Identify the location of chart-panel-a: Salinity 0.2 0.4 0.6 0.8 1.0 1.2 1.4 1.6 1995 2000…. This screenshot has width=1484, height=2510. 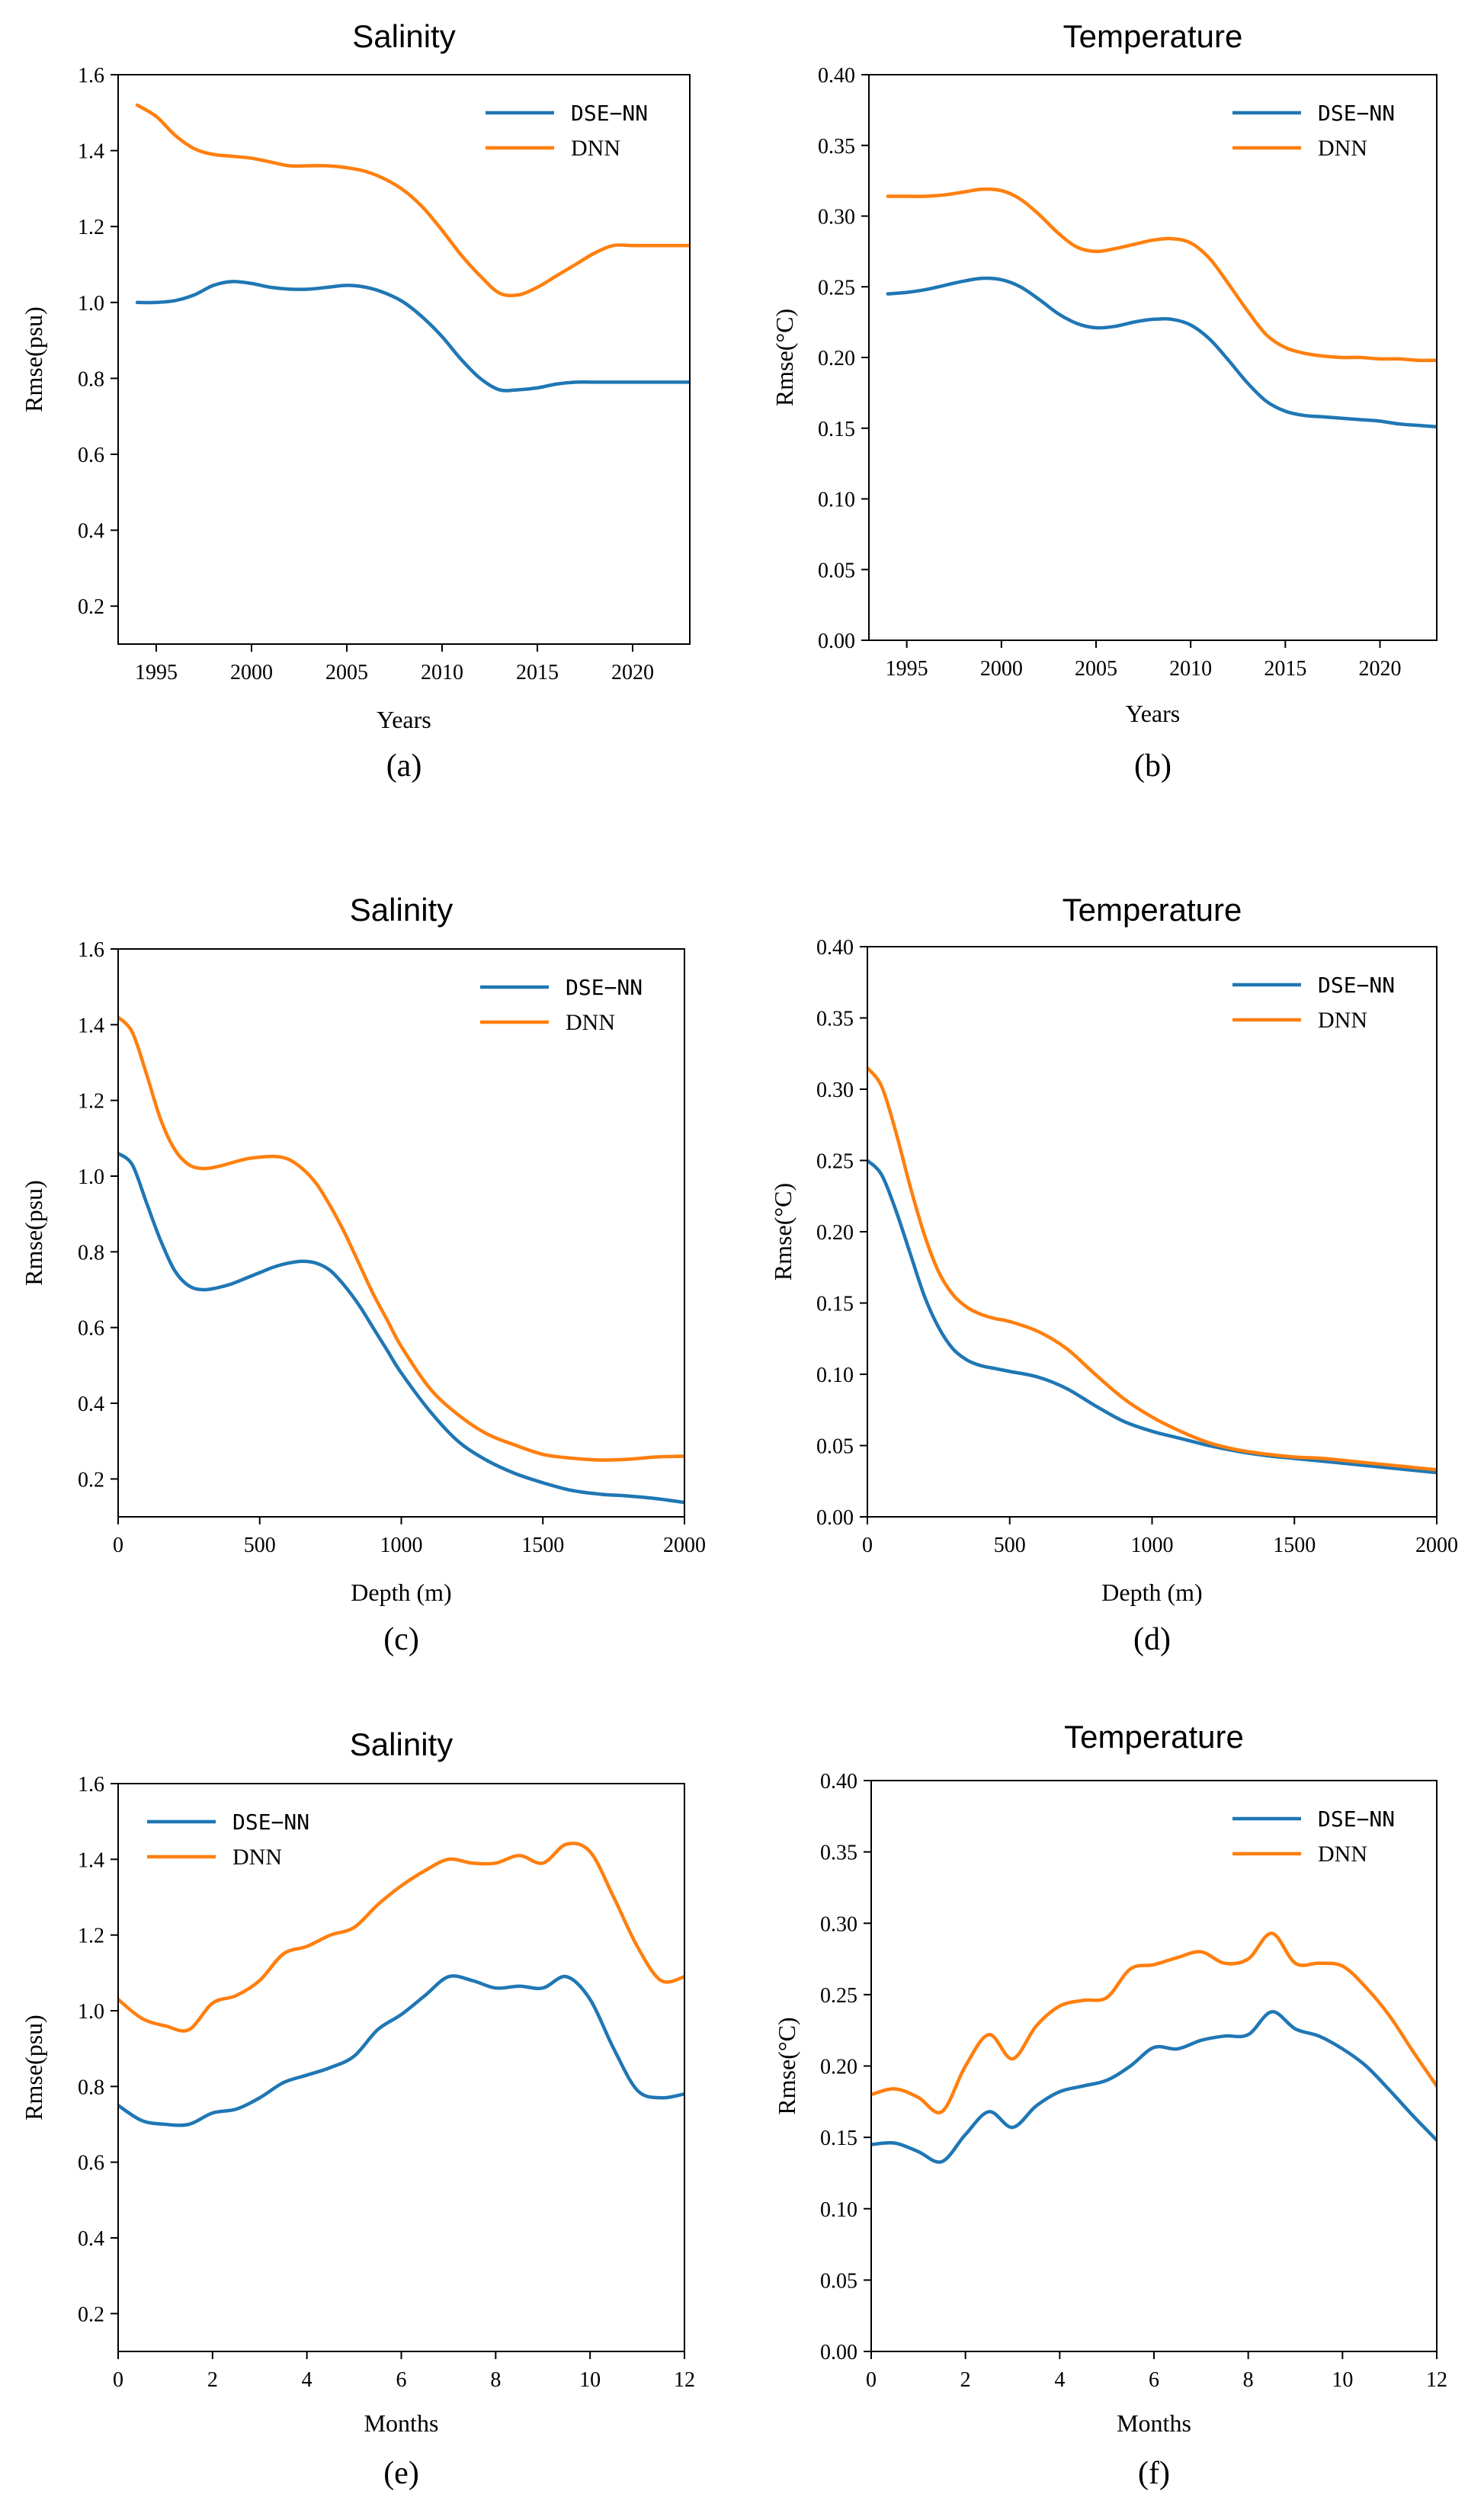
(356, 401).